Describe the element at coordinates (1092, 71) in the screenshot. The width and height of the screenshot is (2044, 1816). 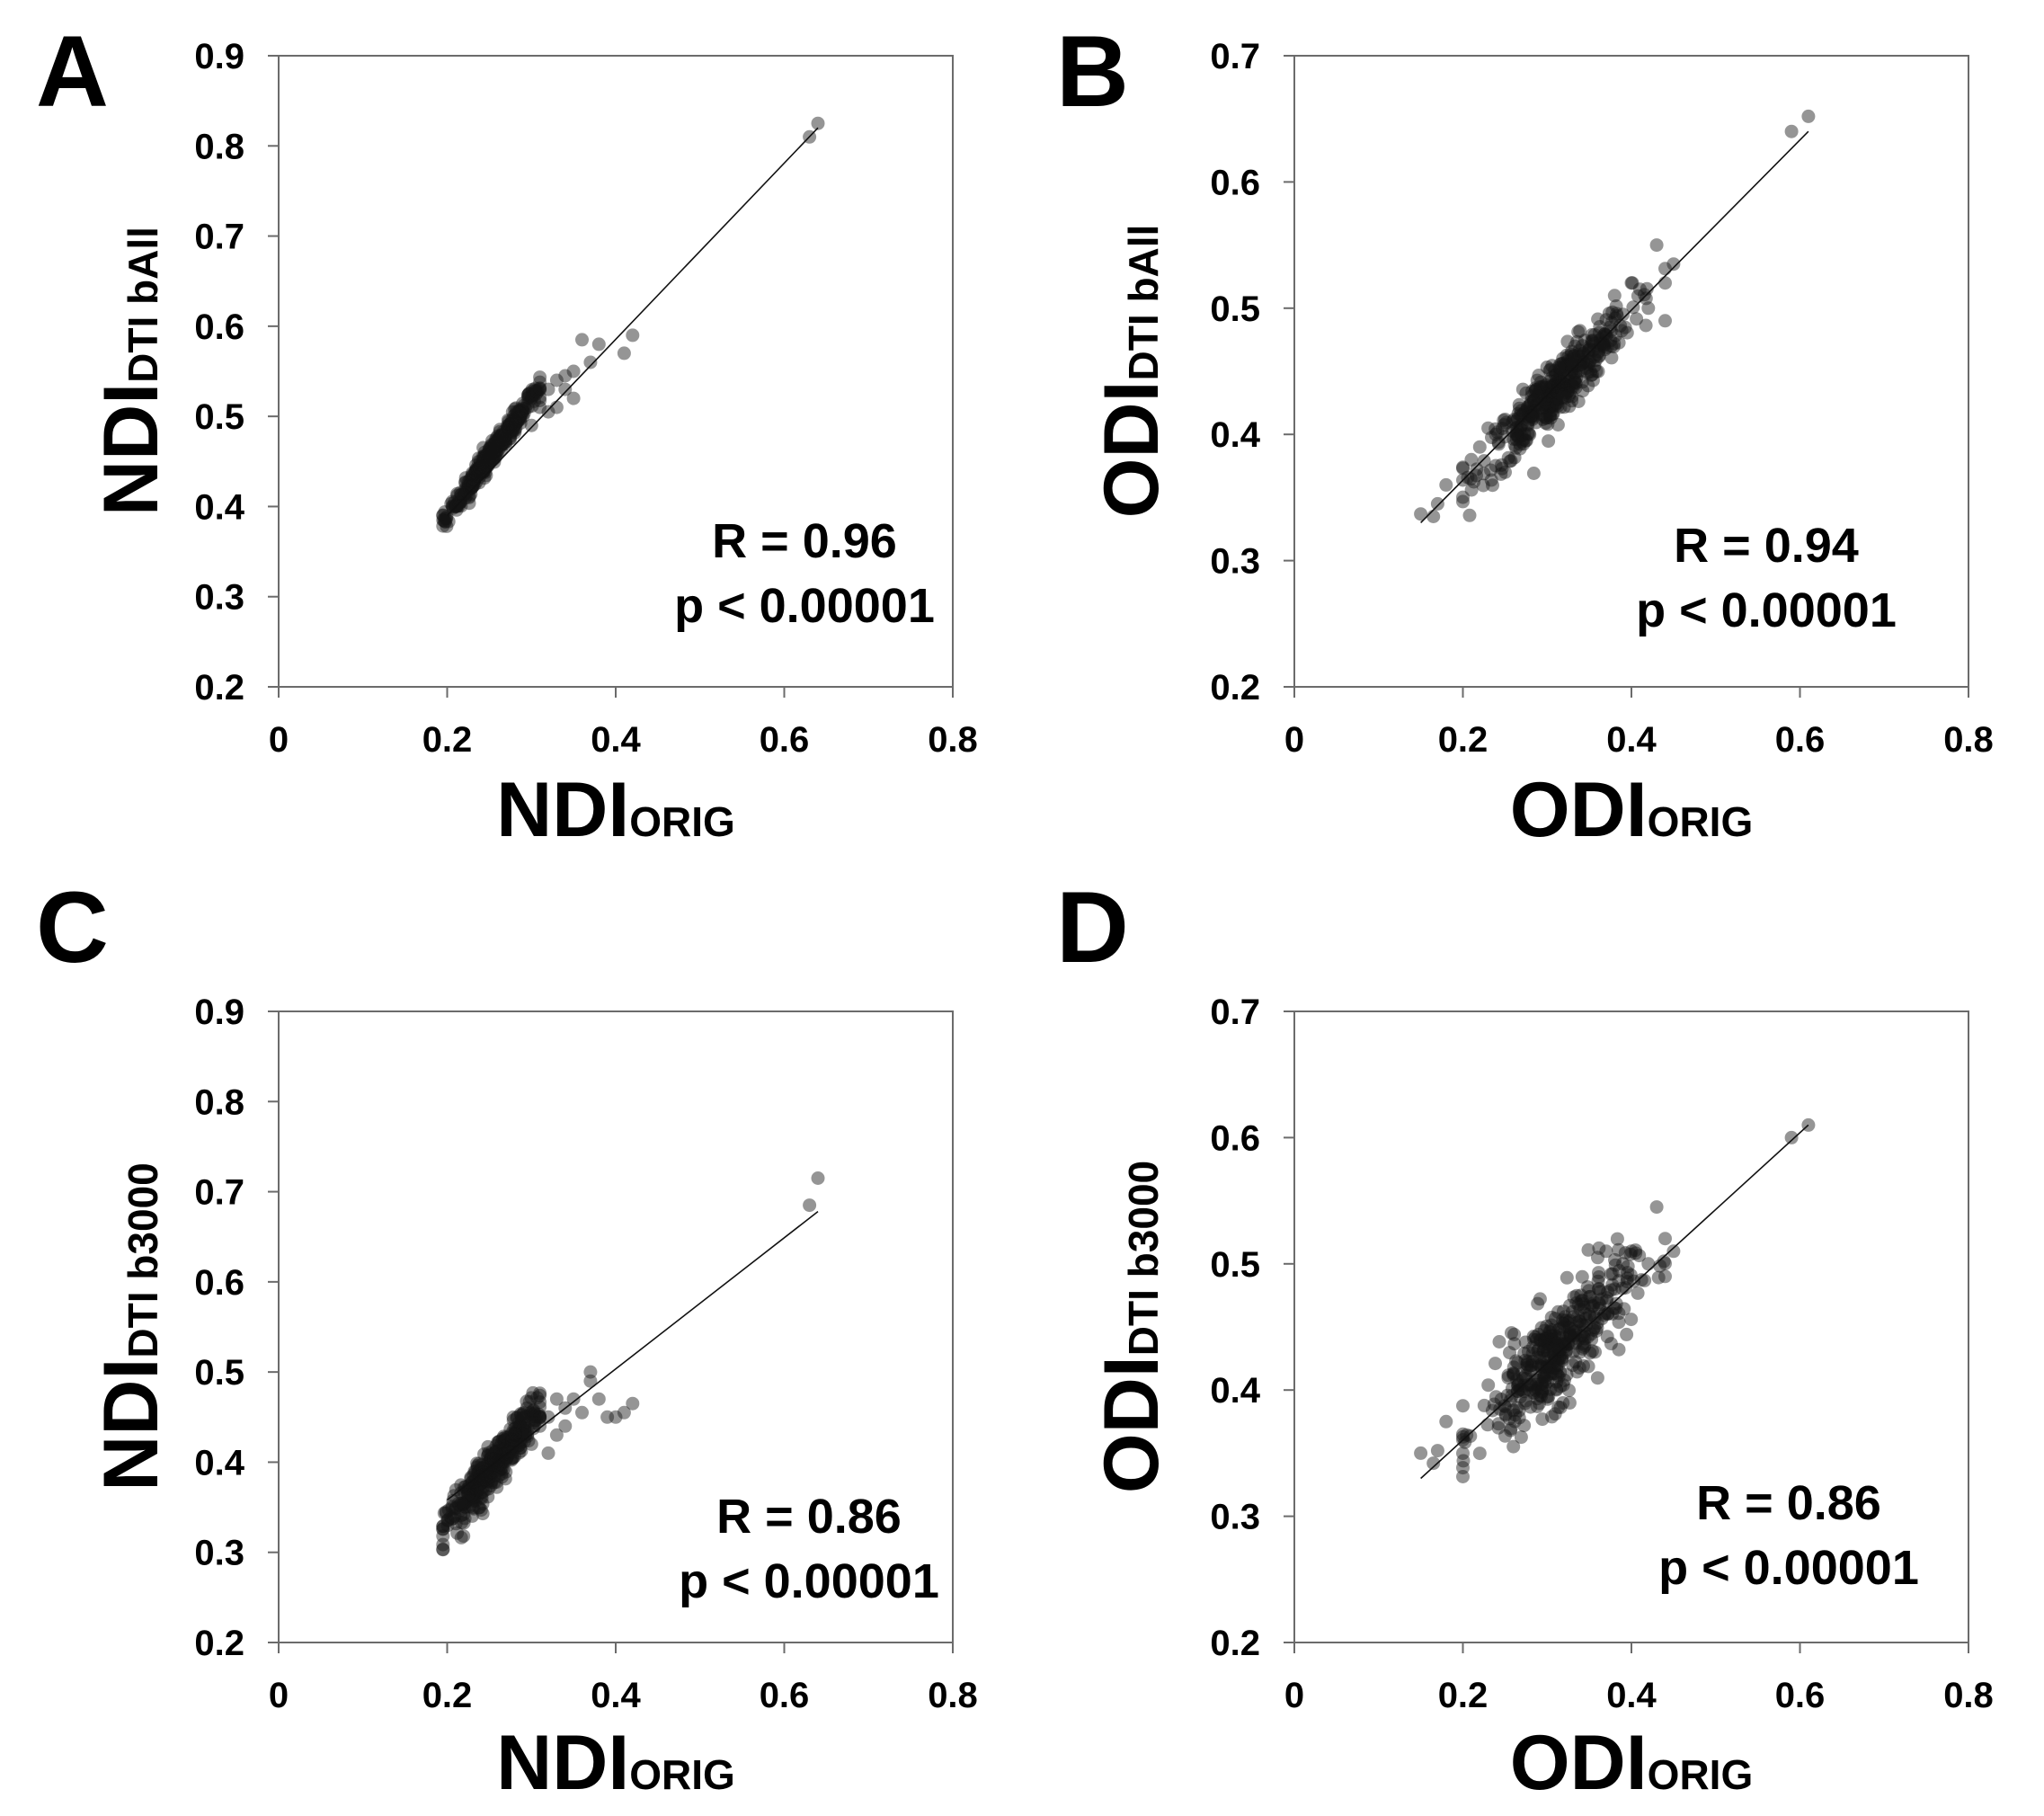
I see `panel-label: B` at that location.